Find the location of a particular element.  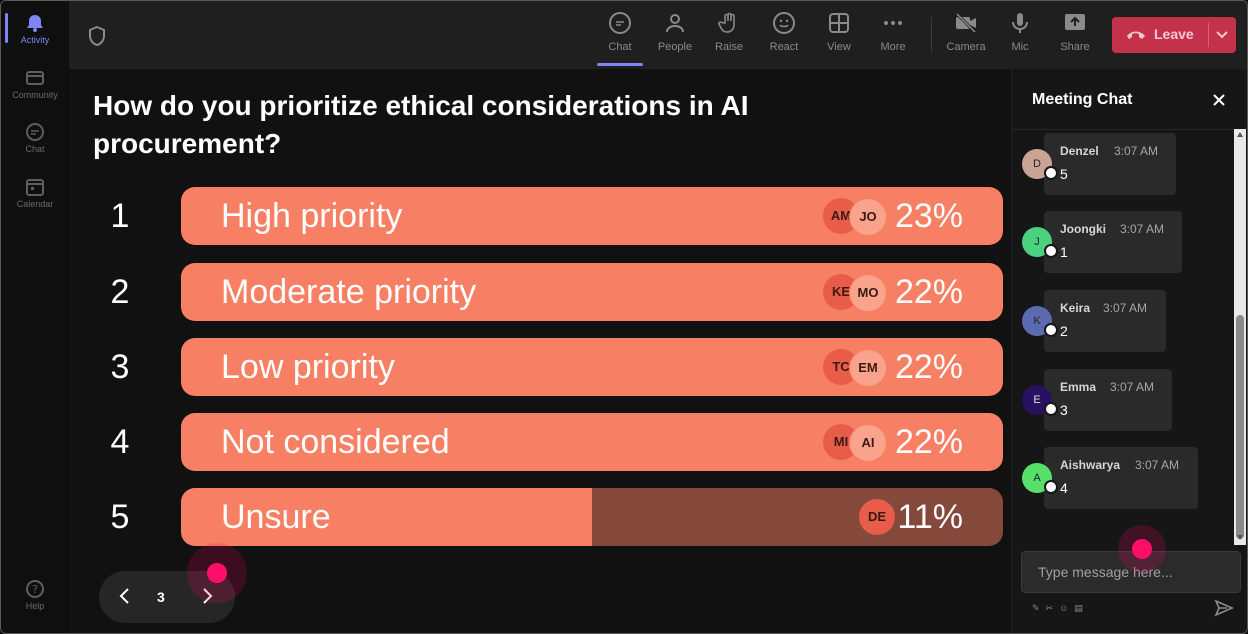

avatar: EM is located at coordinates (868, 368).